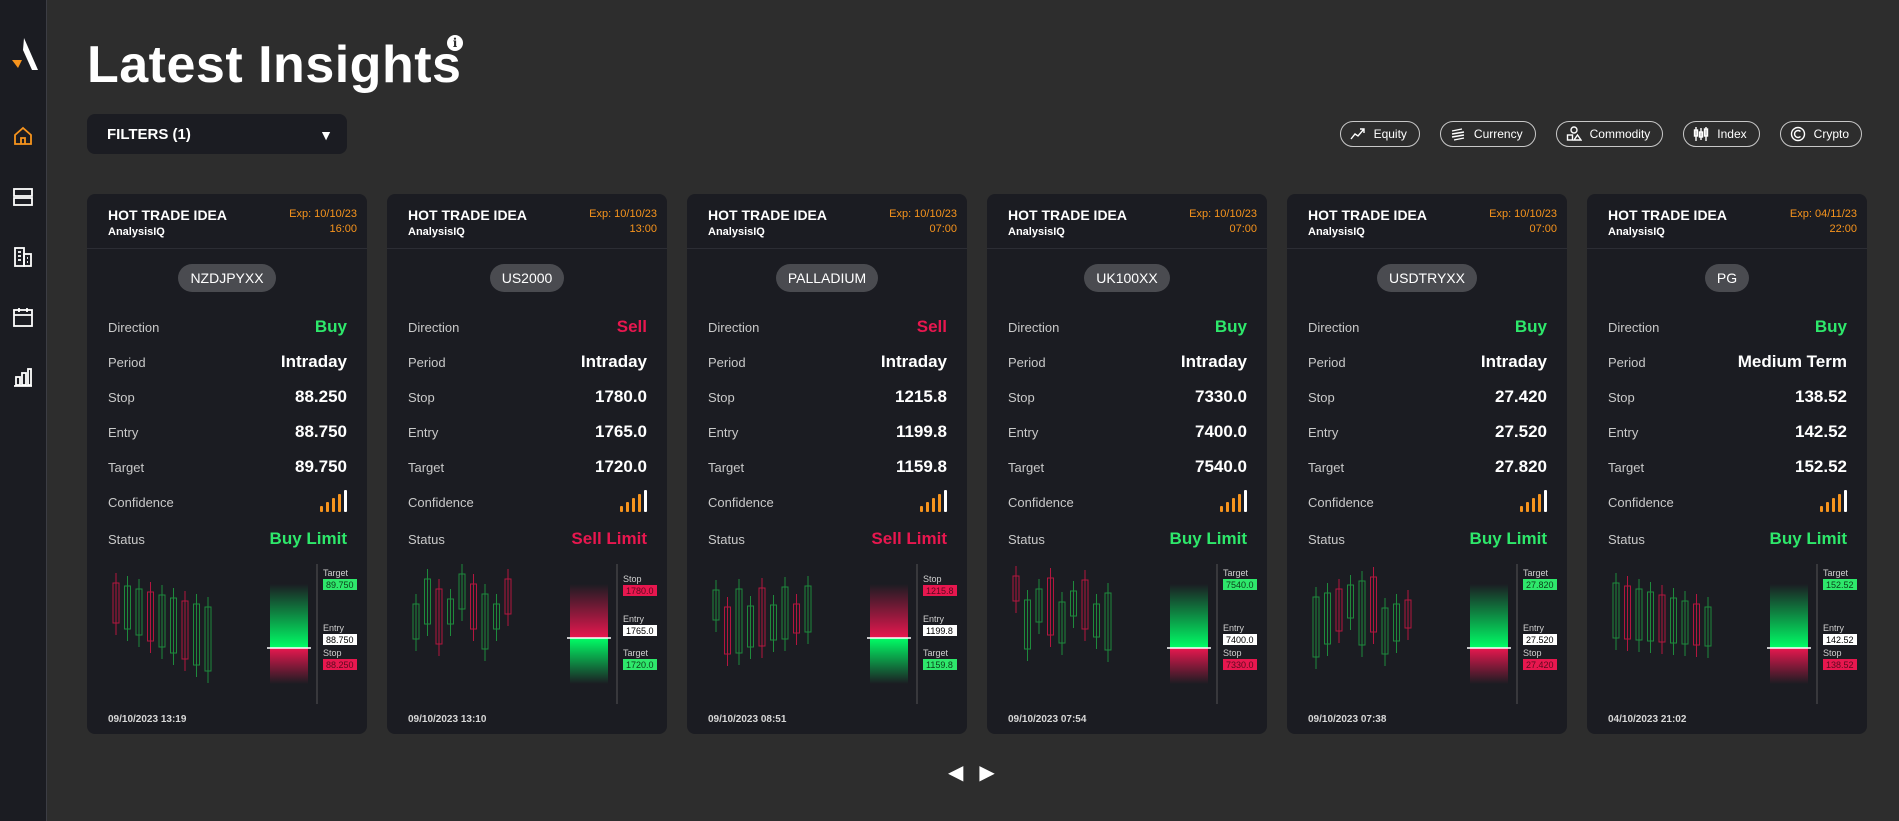  I want to click on symbol-badge: PG, so click(1727, 278).